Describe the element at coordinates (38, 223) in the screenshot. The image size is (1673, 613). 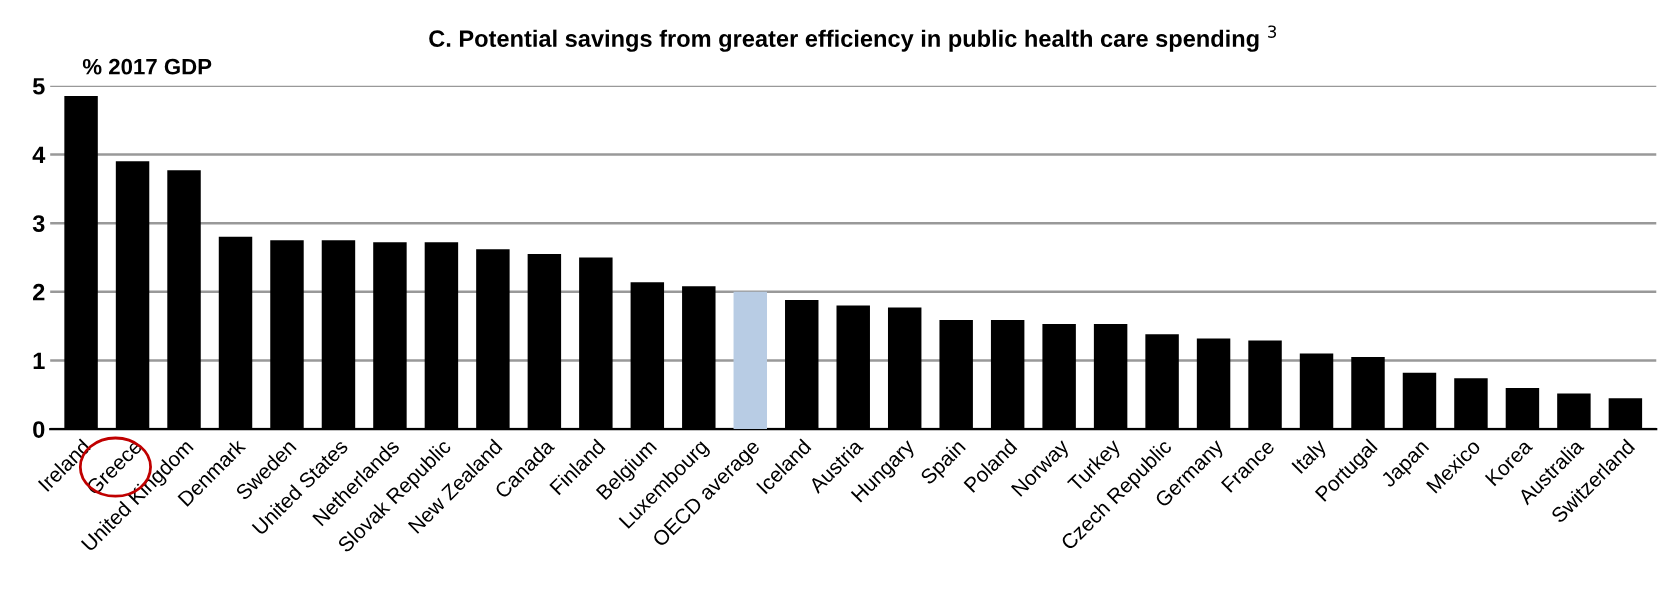
I see `y-tick-label: 3` at that location.